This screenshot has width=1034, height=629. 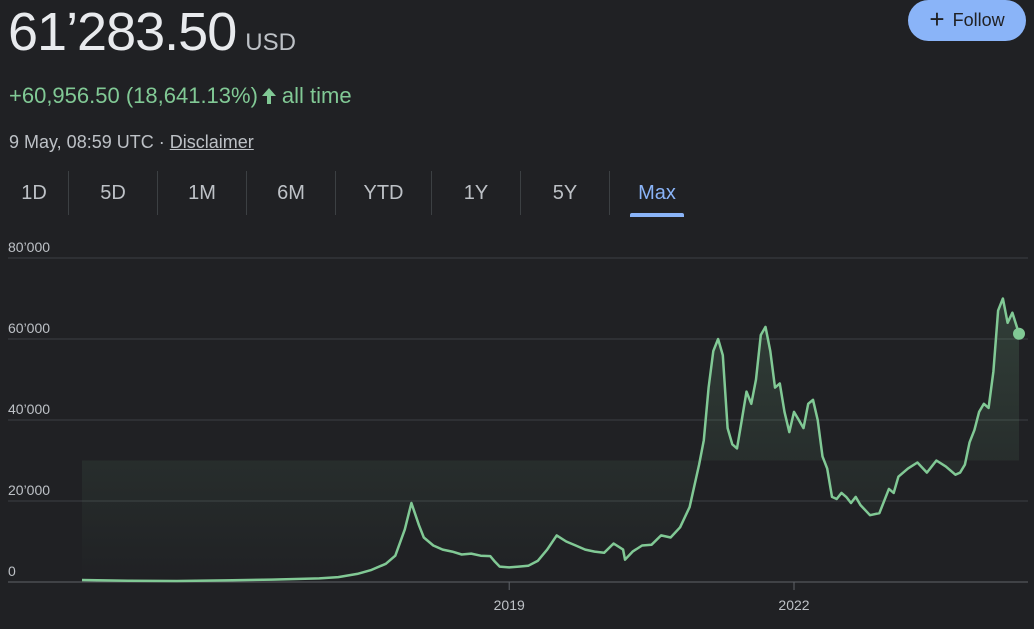 I want to click on currency-label: USD, so click(x=270, y=42).